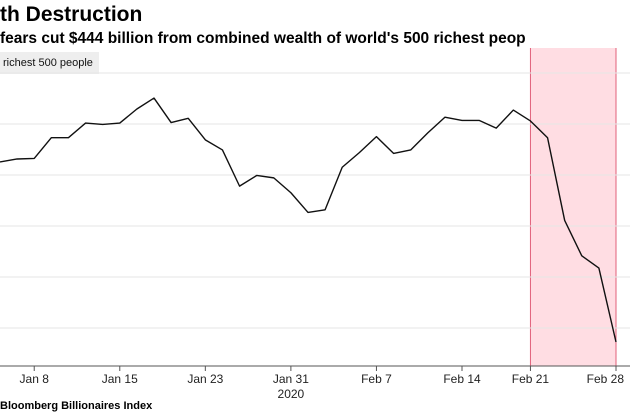 This screenshot has height=416, width=630. Describe the element at coordinates (76, 406) in the screenshot. I see `source-note: Bloomberg Billionaires Index` at that location.